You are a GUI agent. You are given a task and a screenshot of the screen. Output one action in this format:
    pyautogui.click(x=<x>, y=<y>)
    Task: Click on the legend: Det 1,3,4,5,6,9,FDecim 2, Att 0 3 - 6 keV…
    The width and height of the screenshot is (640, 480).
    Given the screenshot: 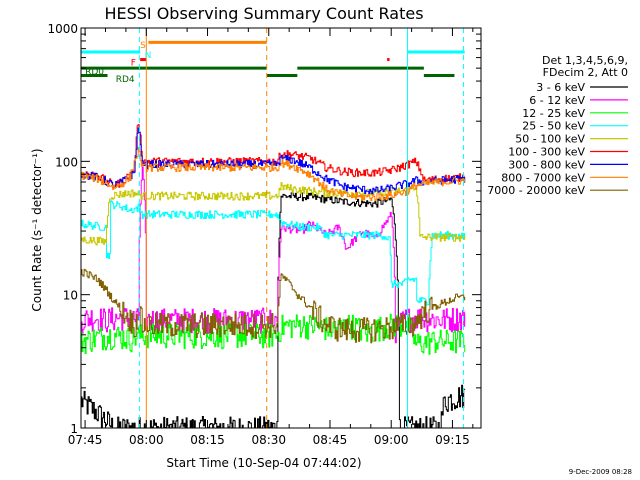 What is the action you would take?
    pyautogui.click(x=557, y=125)
    